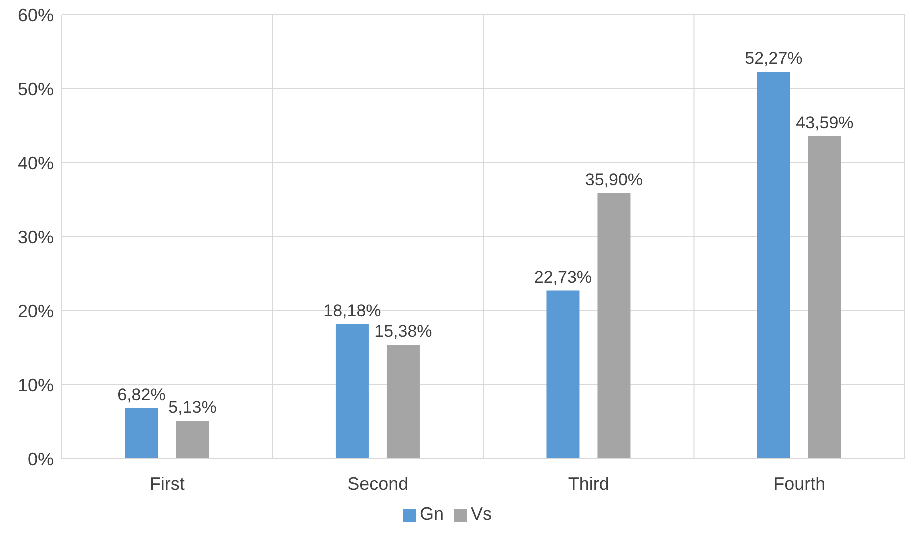 The height and width of the screenshot is (535, 917). I want to click on data-label: 5,13%, so click(192, 408).